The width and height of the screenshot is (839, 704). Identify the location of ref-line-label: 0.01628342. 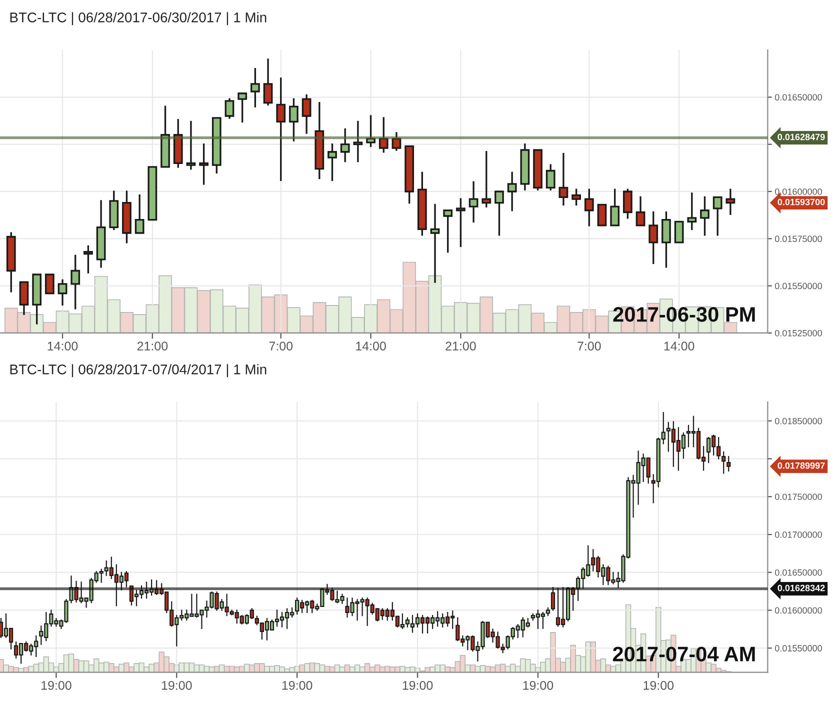
(801, 588).